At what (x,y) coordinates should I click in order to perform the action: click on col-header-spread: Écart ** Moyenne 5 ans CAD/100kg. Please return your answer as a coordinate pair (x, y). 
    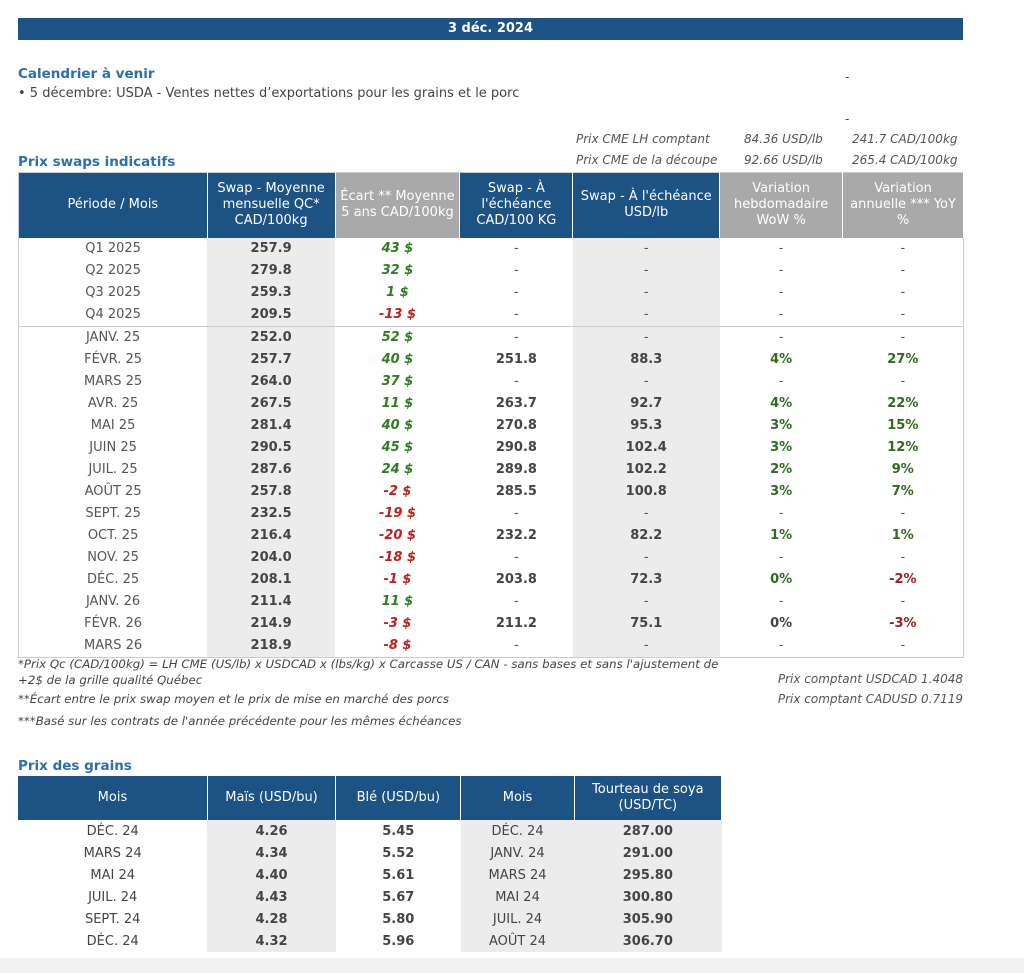
    Looking at the image, I should click on (398, 205).